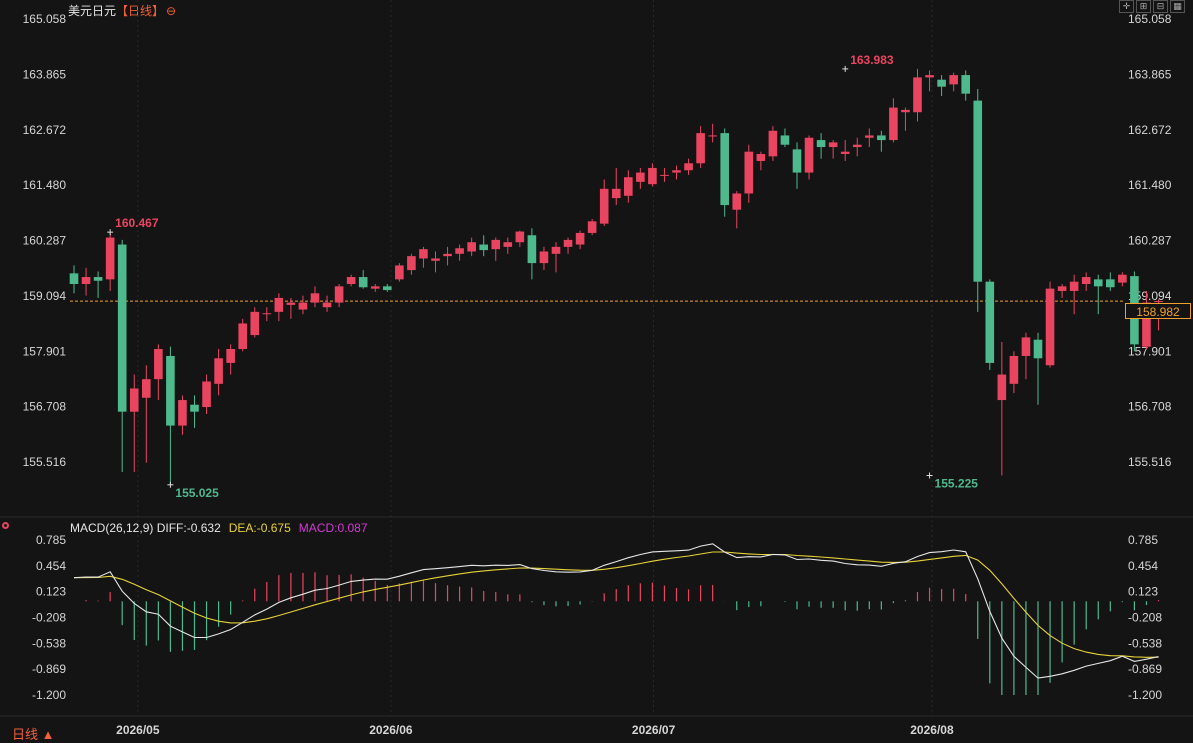 This screenshot has width=1193, height=743. What do you see at coordinates (1126, 6) in the screenshot?
I see `crosshair-icon: ✛` at bounding box center [1126, 6].